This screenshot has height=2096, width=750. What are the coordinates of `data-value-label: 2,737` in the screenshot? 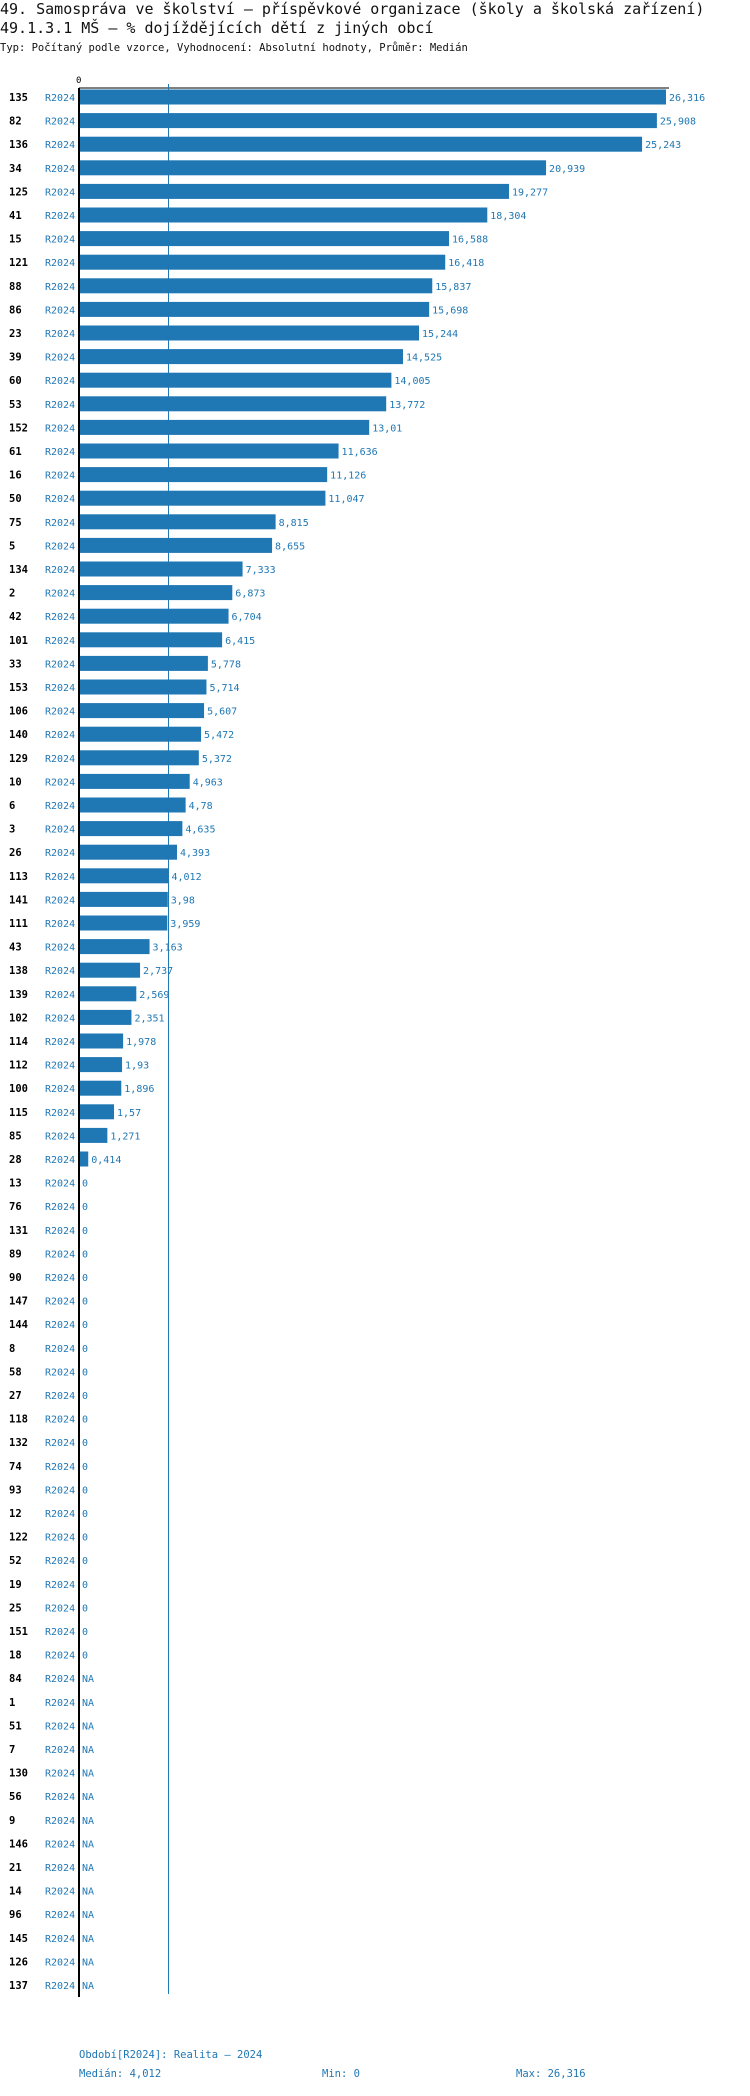 It's located at (158, 971).